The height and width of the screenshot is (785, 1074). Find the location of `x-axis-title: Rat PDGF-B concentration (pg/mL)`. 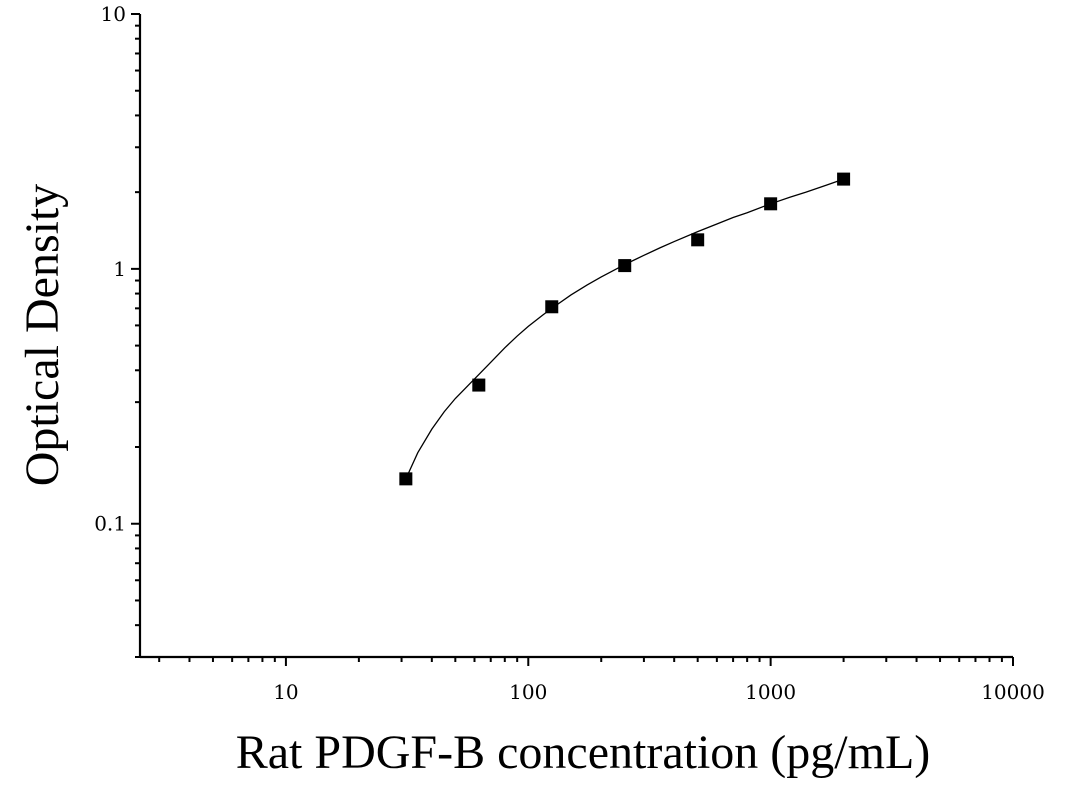

x-axis-title: Rat PDGF-B concentration (pg/mL) is located at coordinates (583, 752).